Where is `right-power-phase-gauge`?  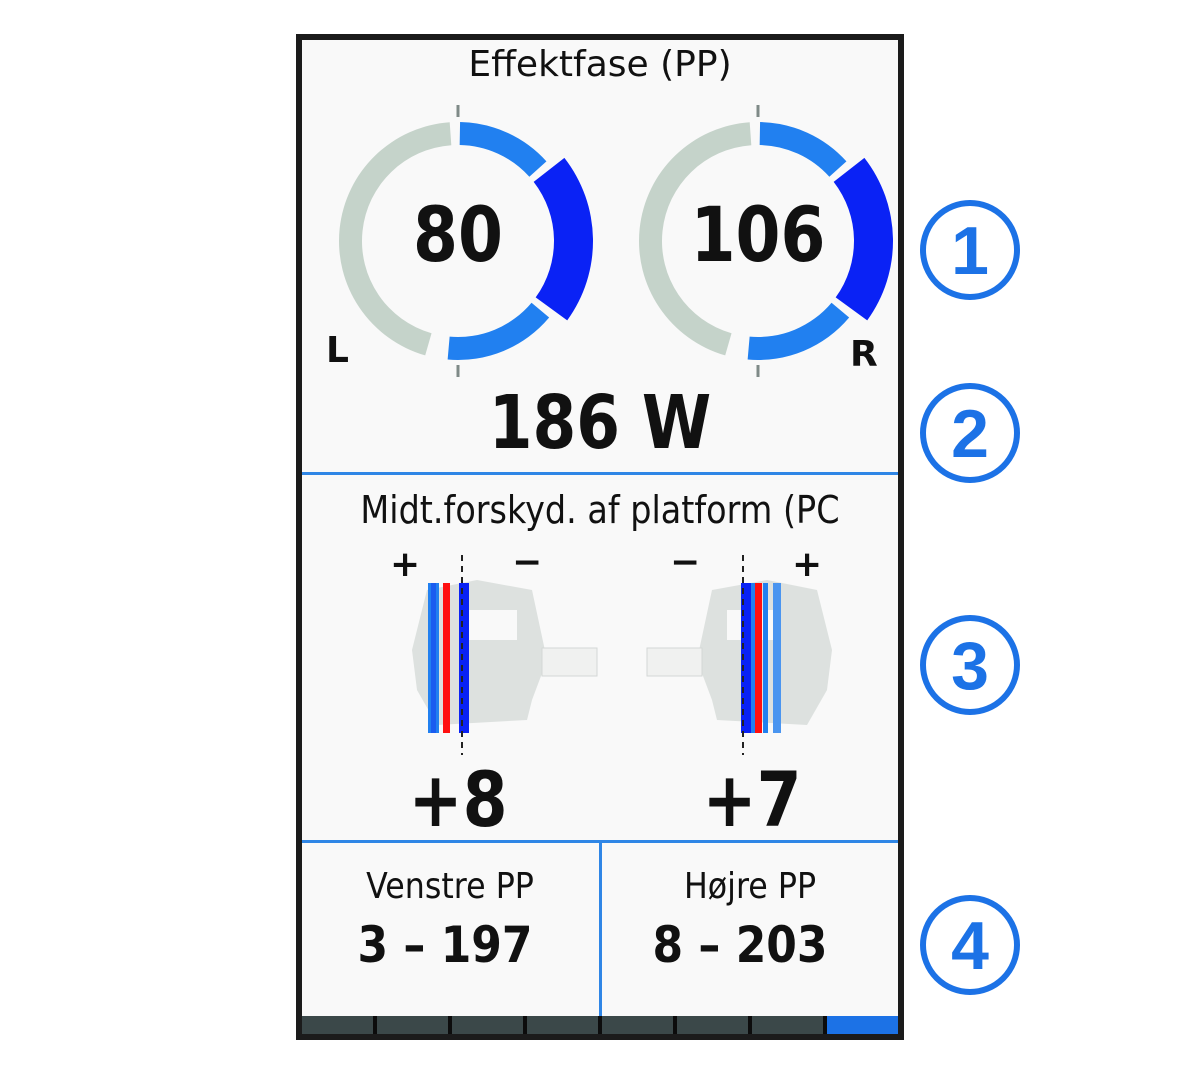
right-power-phase-gauge is located at coordinates (766, 241).